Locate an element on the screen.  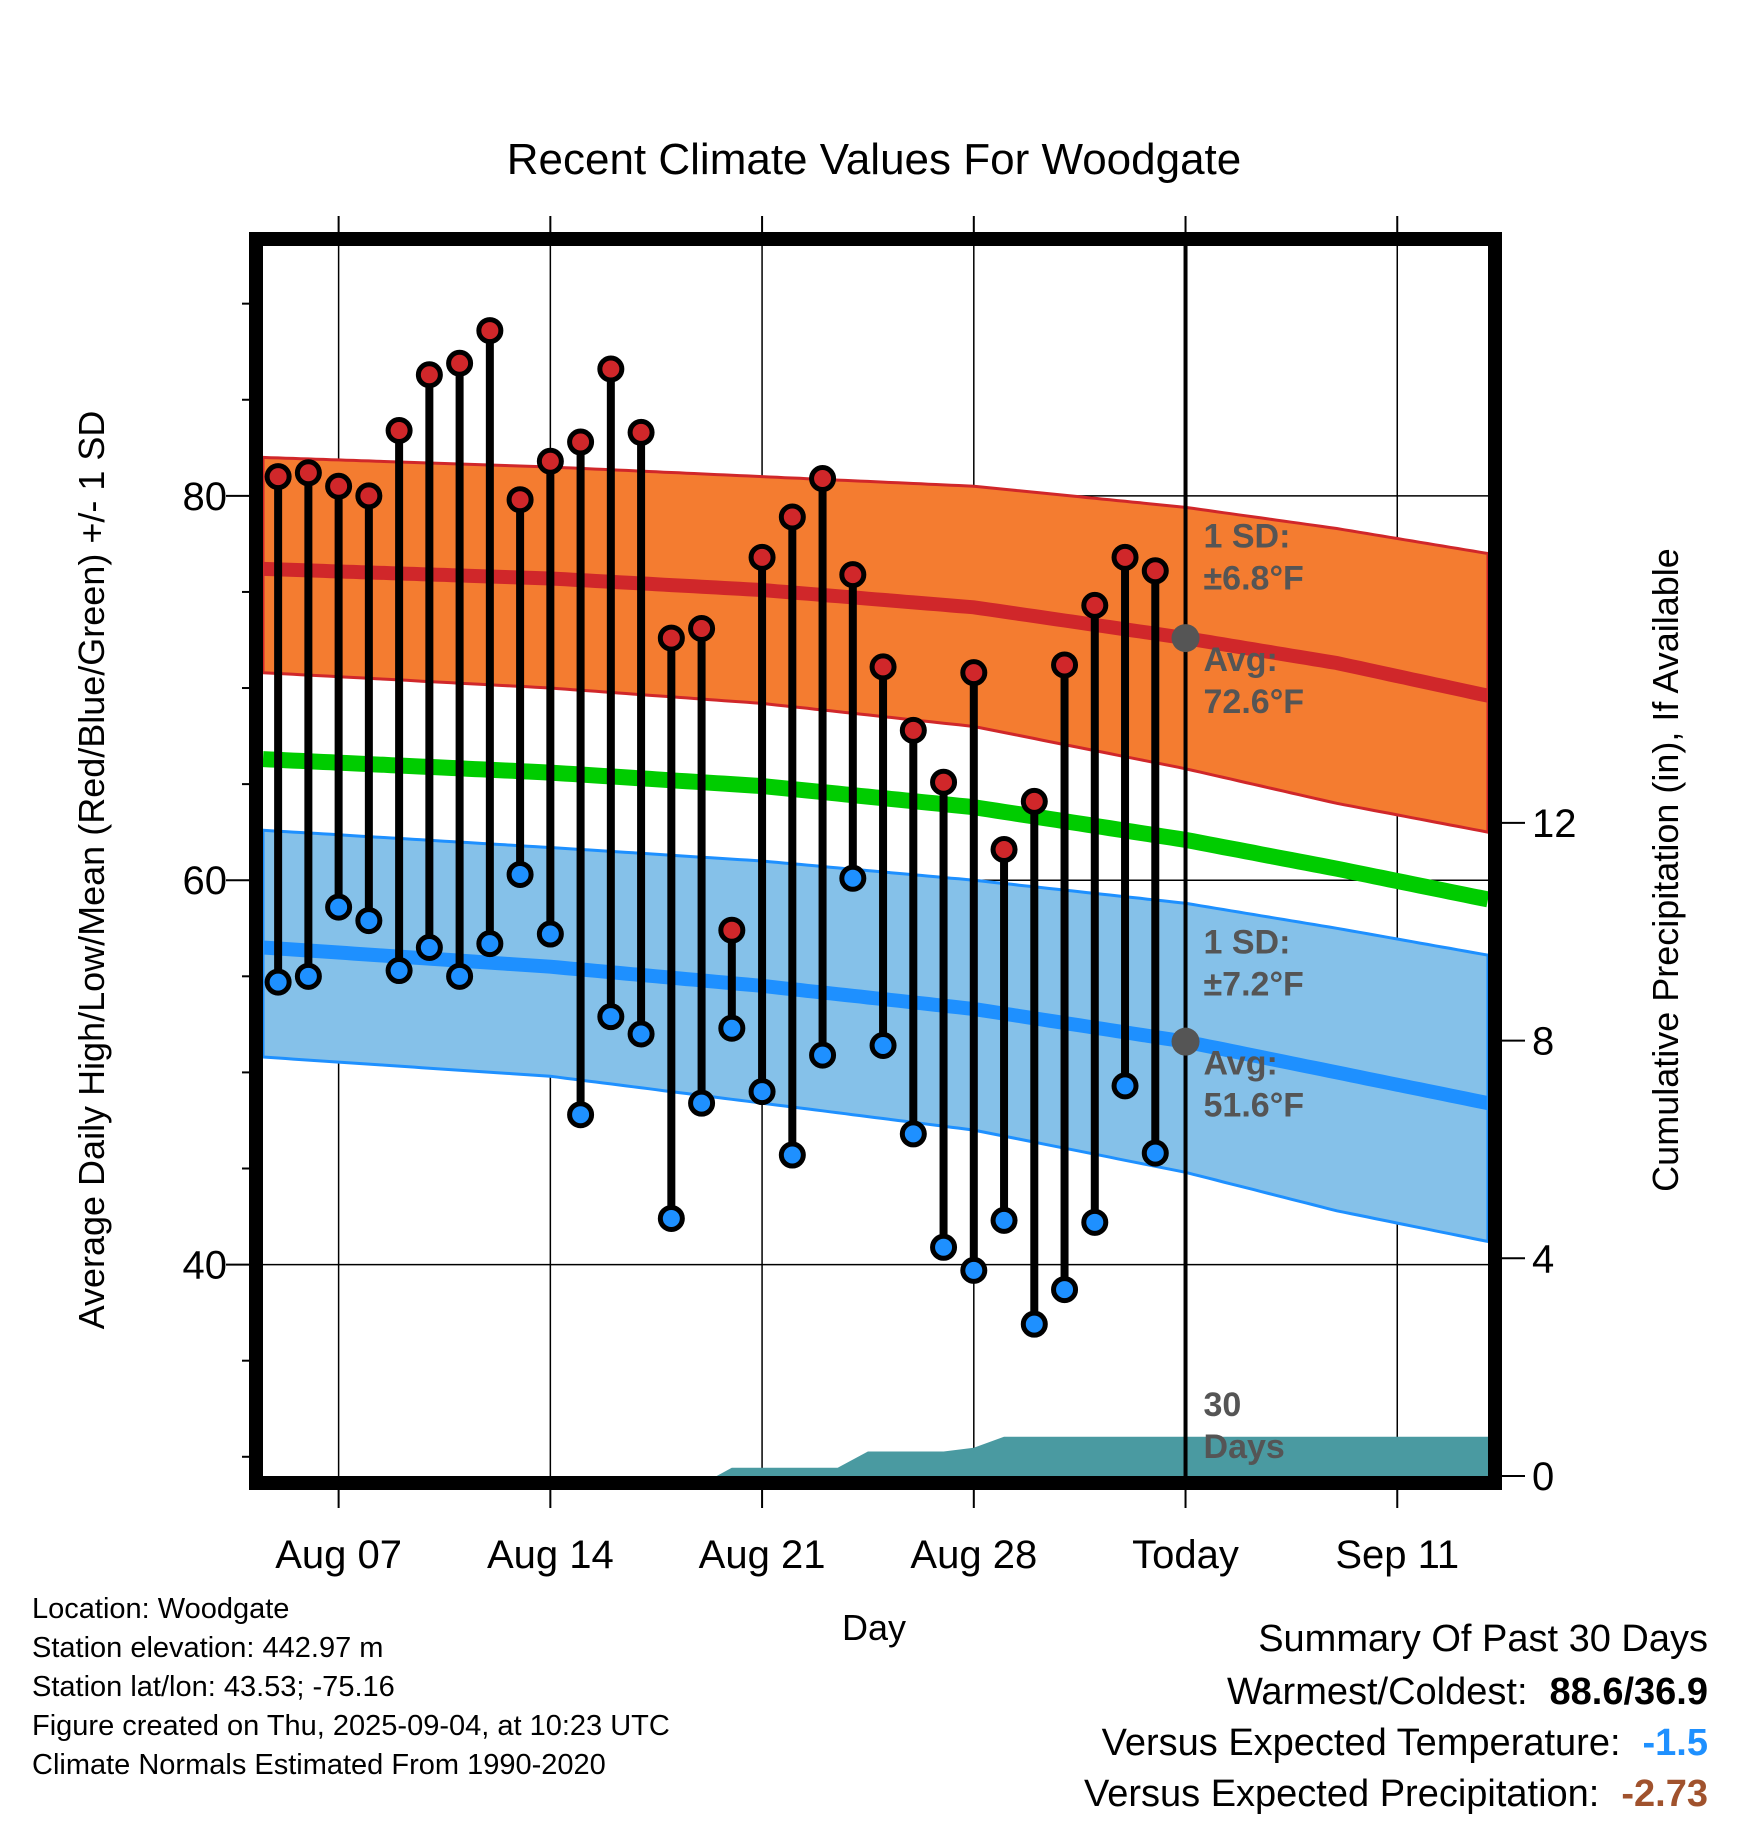
precip-area is located at coordinates (875, 1456).